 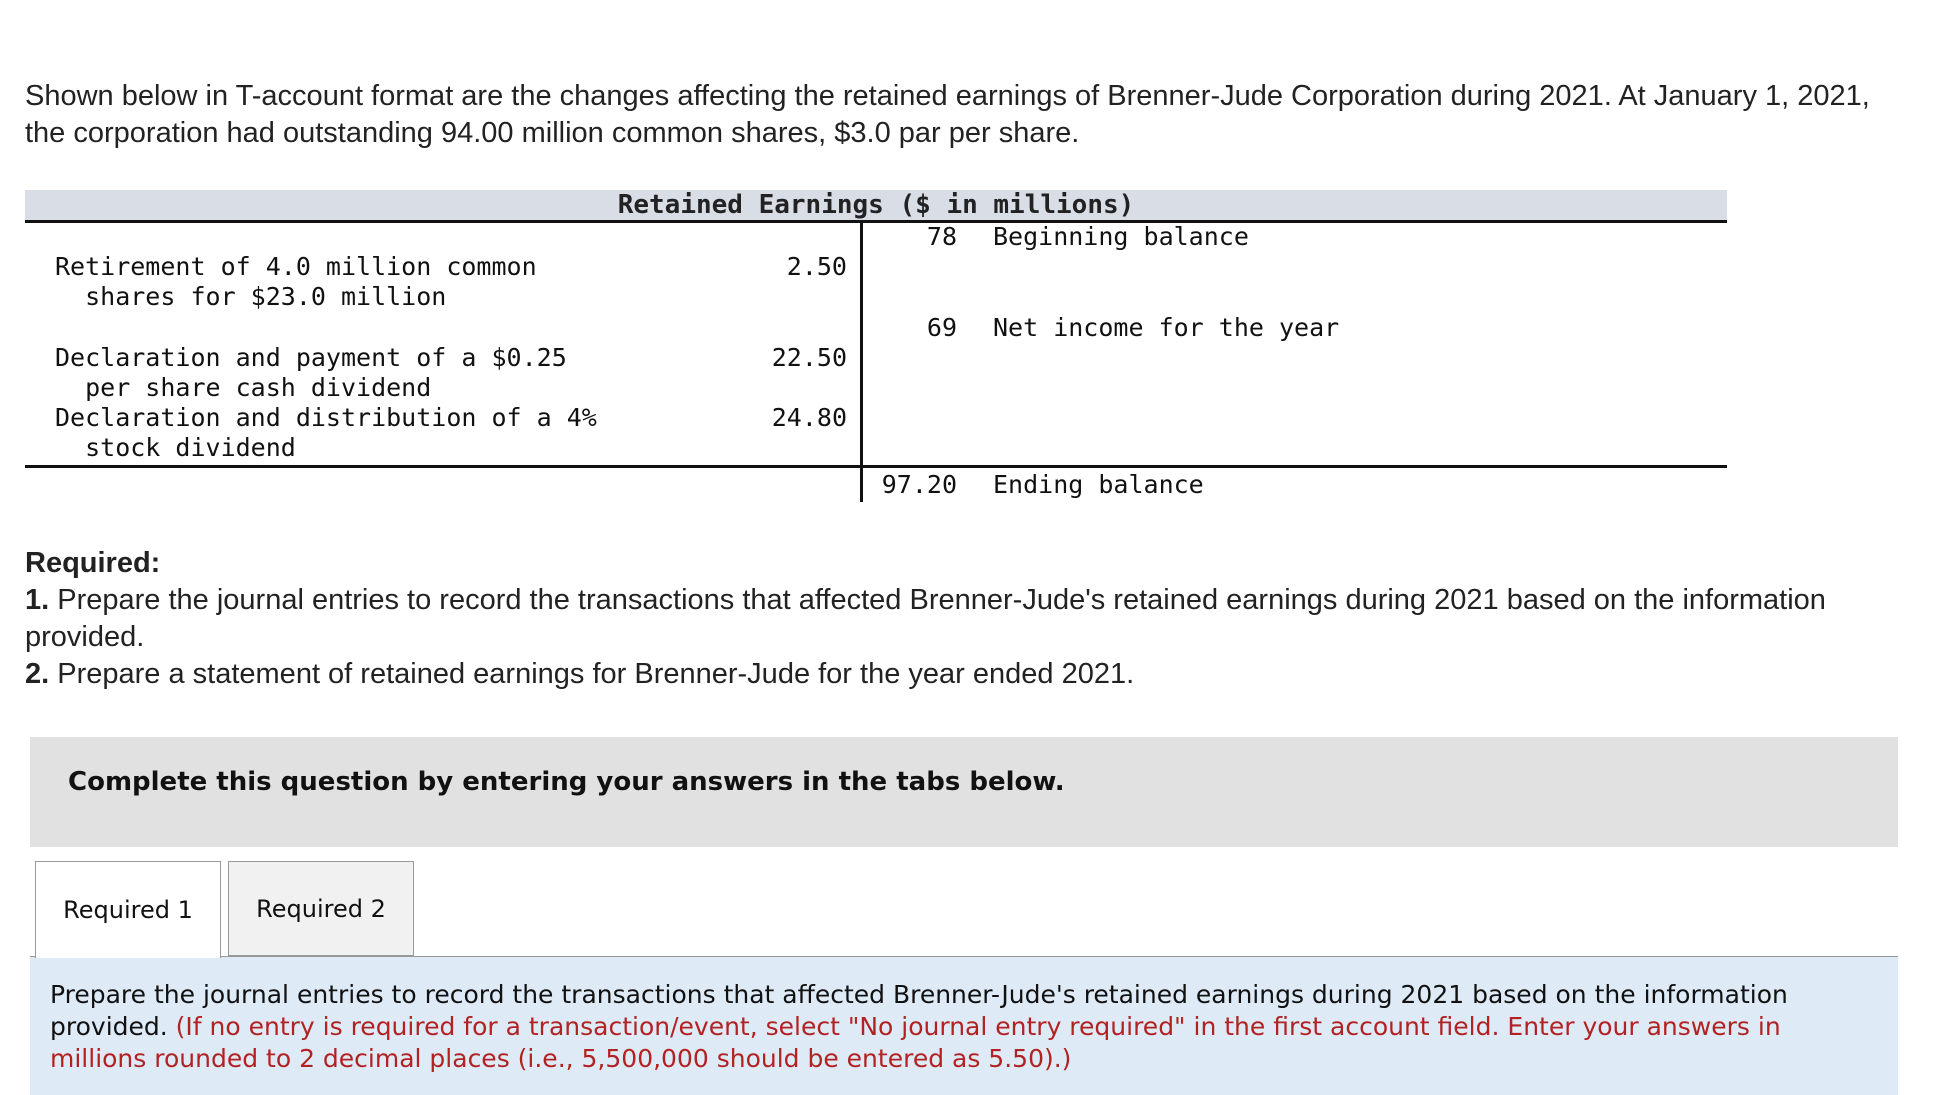 I want to click on ending-balance-amount: 97.20, so click(x=919, y=484).